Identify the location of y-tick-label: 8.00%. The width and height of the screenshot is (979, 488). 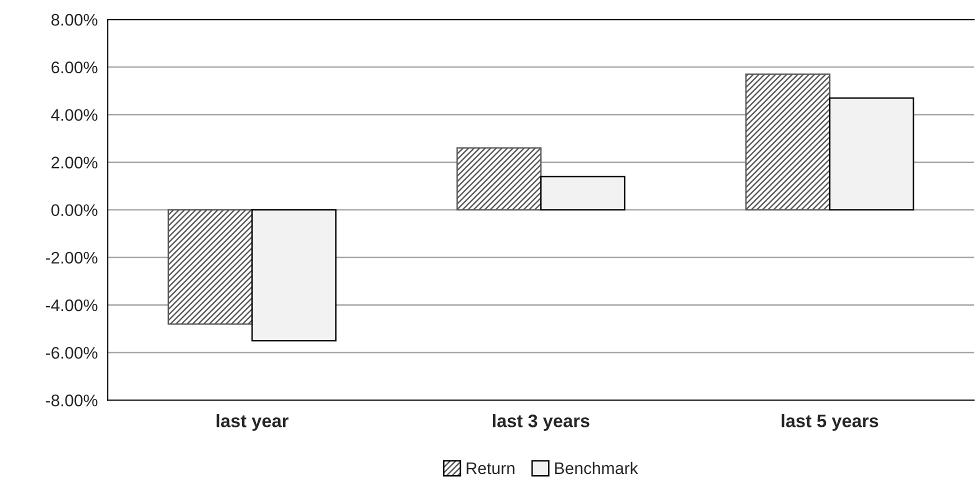
(74, 20).